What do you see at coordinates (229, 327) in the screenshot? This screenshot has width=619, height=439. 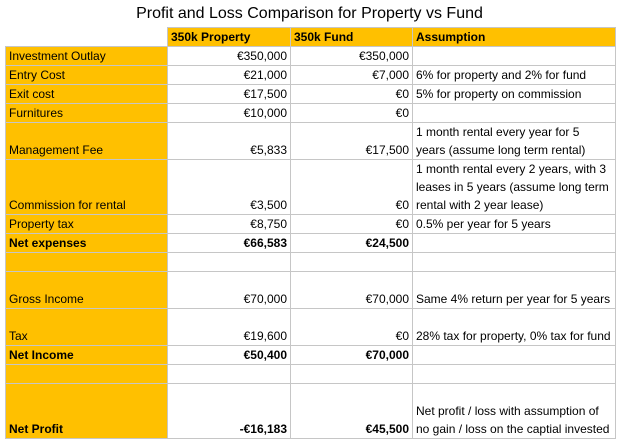 I see `cell-property: €19,600` at bounding box center [229, 327].